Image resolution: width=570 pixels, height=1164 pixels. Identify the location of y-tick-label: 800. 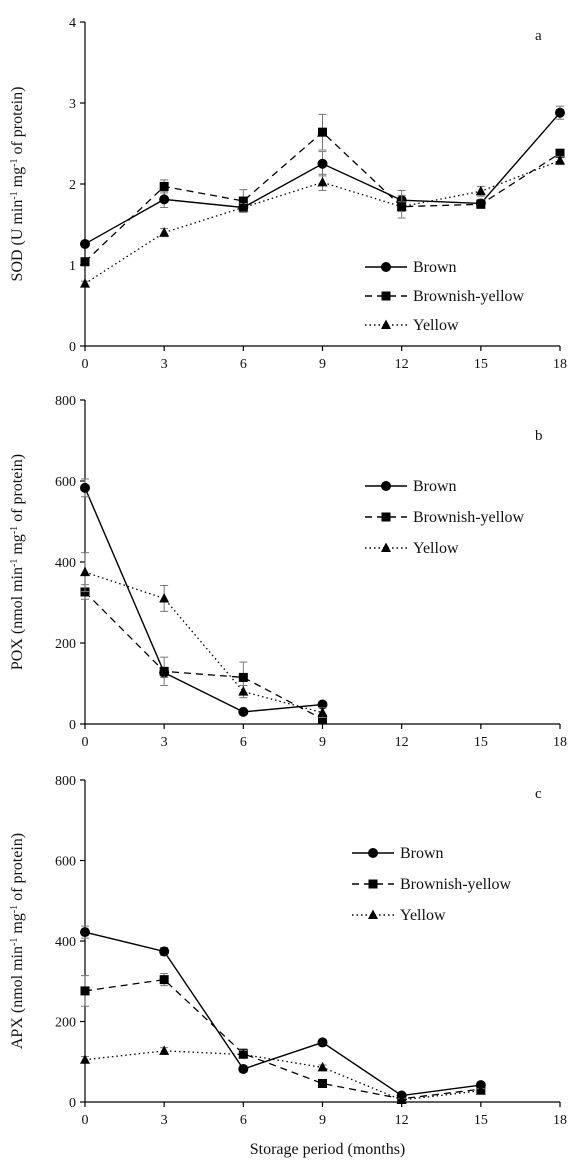
(65, 781).